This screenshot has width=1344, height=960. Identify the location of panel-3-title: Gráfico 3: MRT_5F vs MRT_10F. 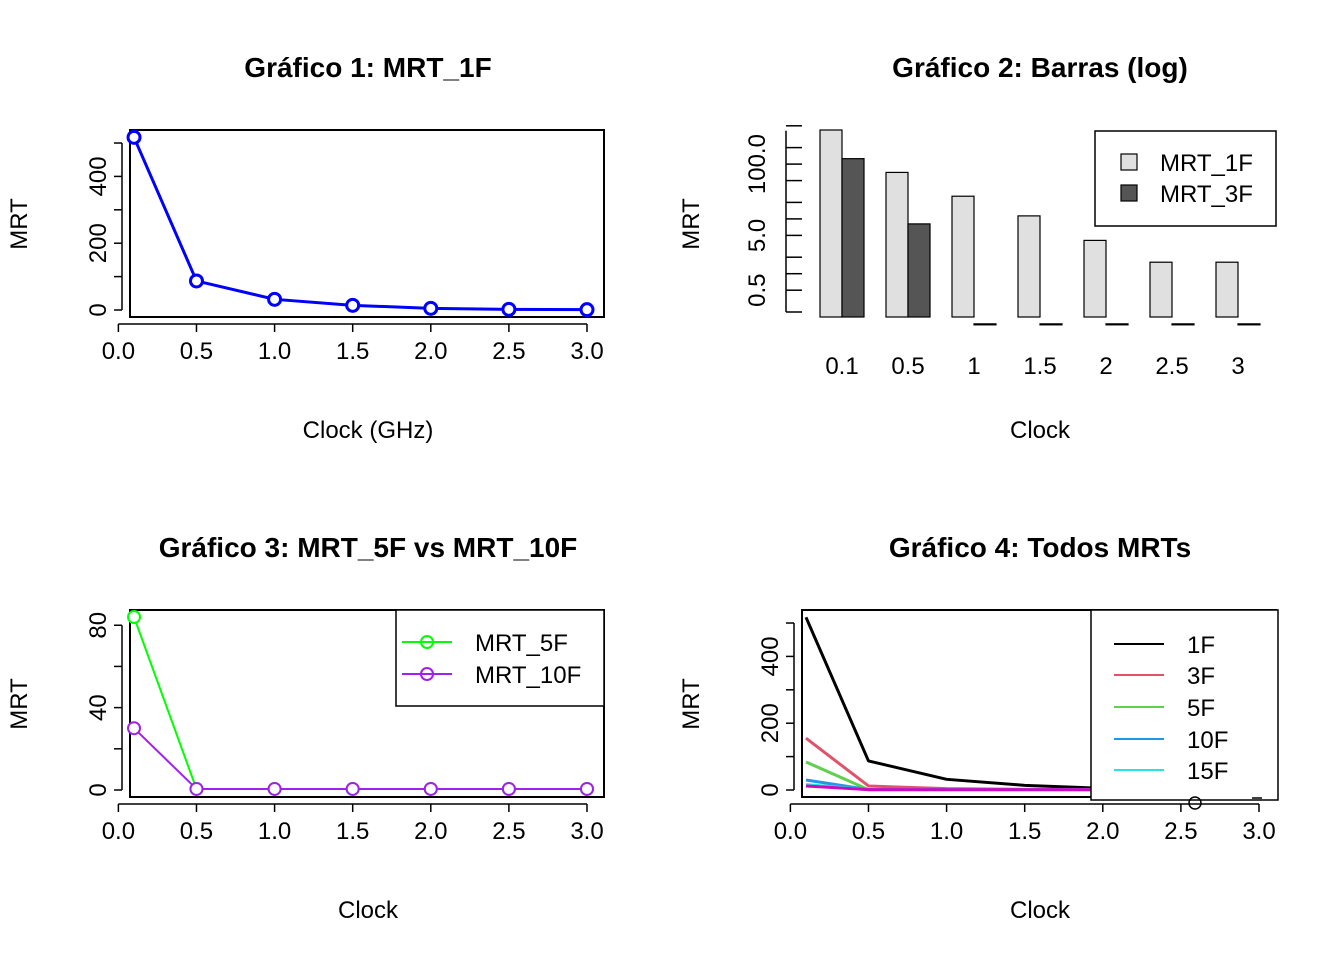
(368, 547).